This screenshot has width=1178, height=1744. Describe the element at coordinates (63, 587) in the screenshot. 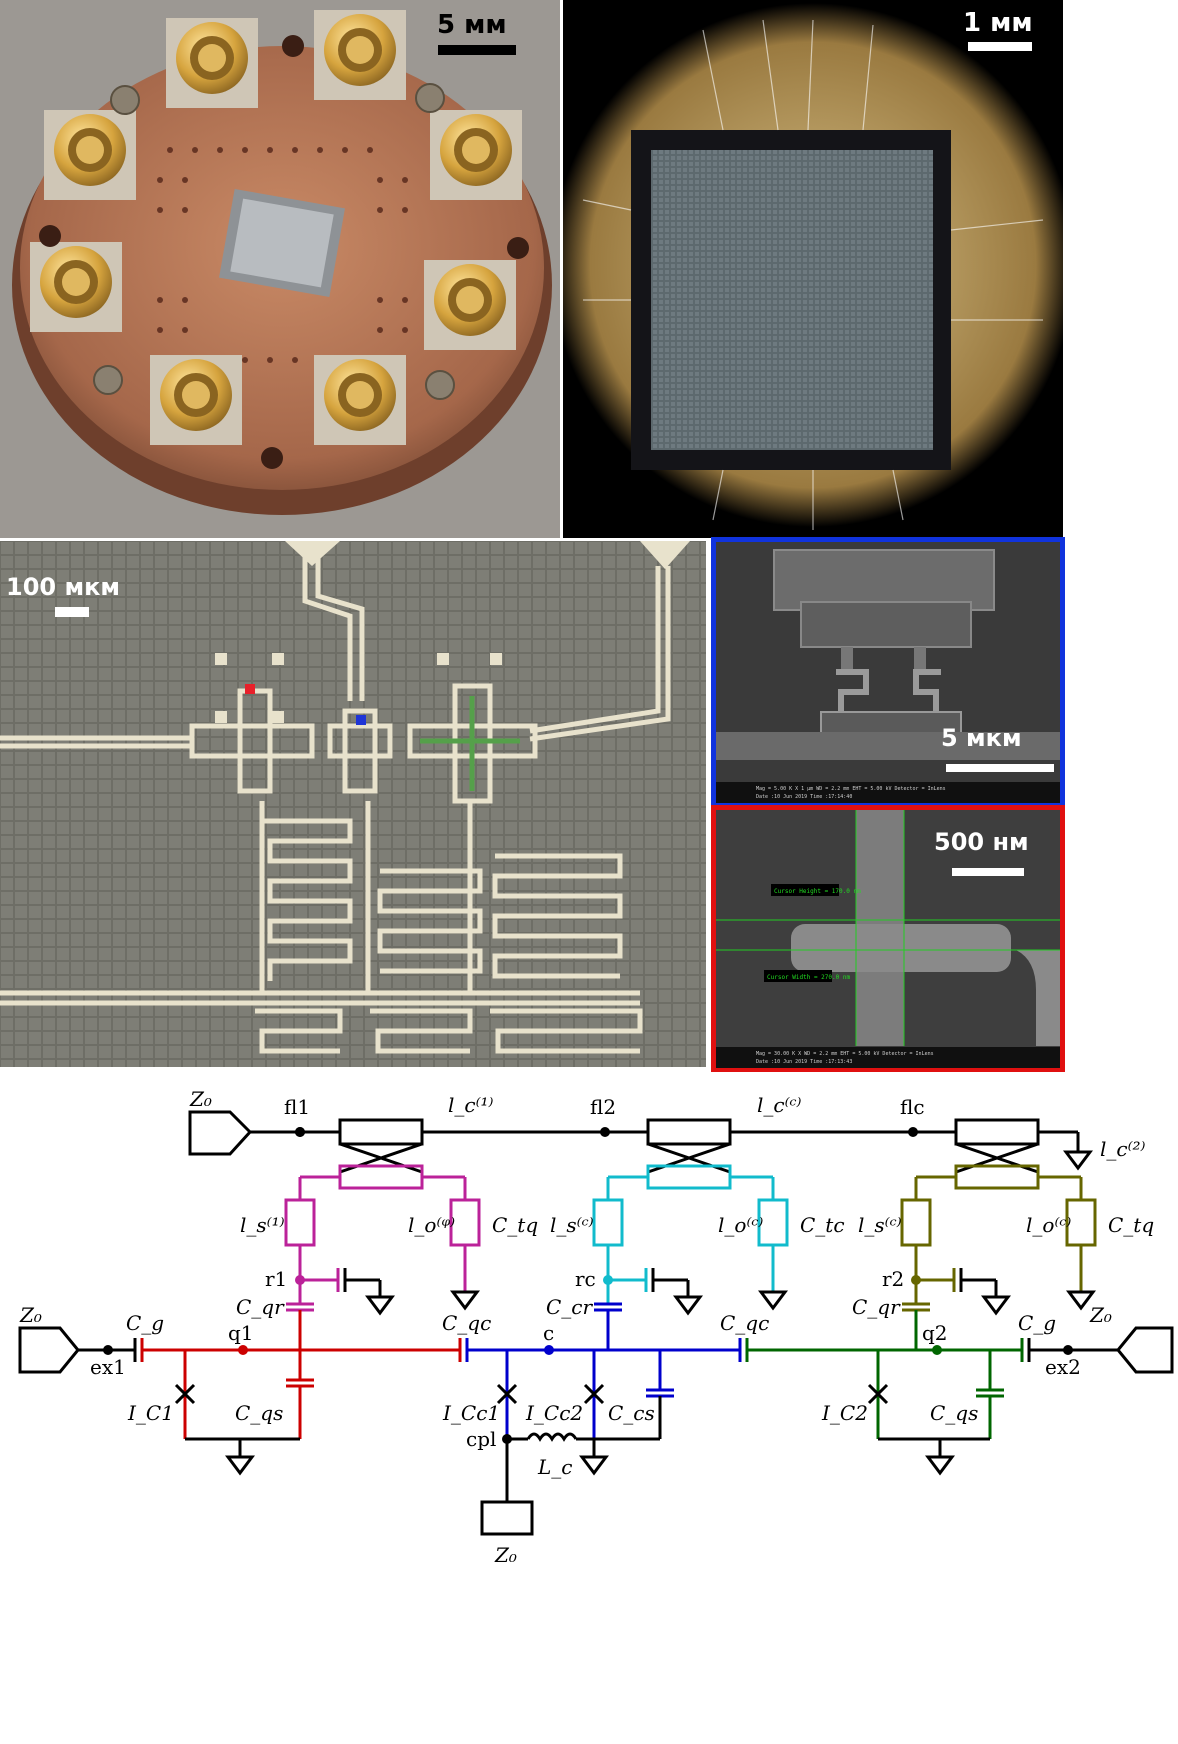

I see `scale-label: 100 мкм` at that location.